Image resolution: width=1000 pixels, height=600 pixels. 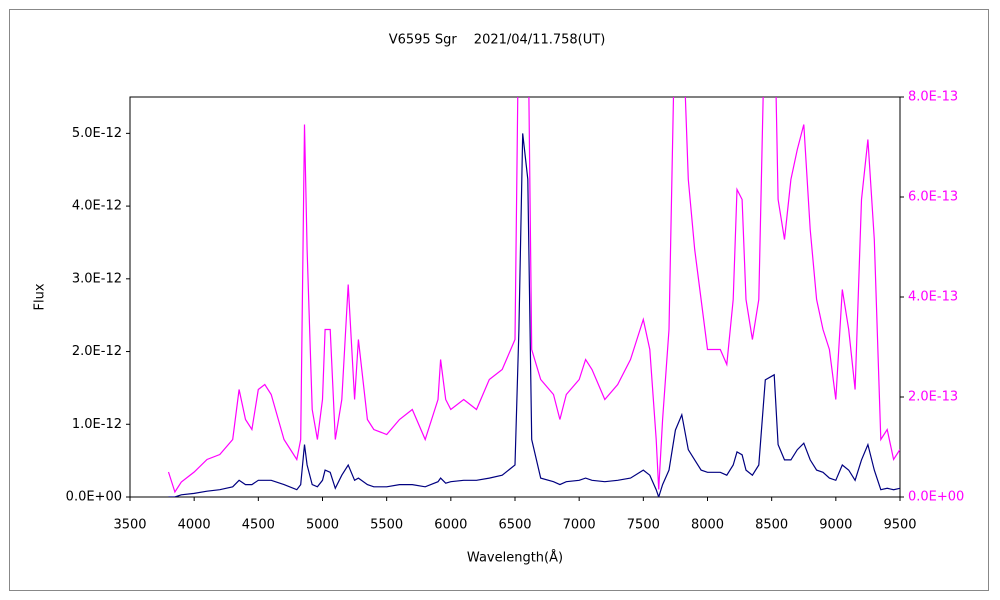 I want to click on y2-tick-label: 8.0E-13, so click(x=933, y=97).